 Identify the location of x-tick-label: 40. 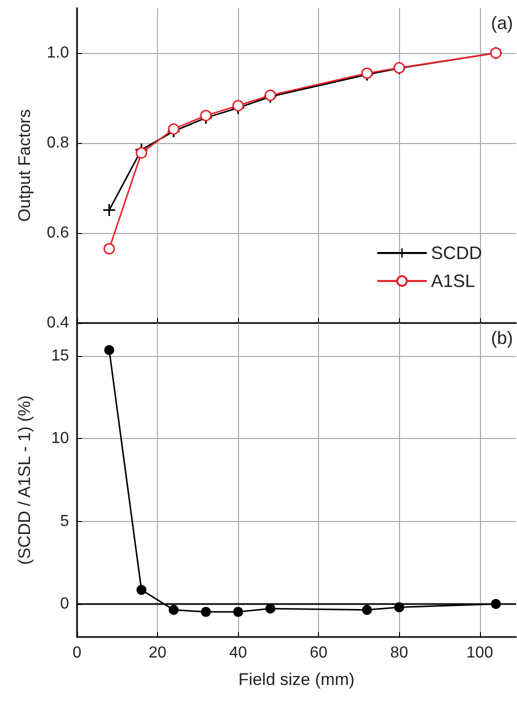
(238, 653).